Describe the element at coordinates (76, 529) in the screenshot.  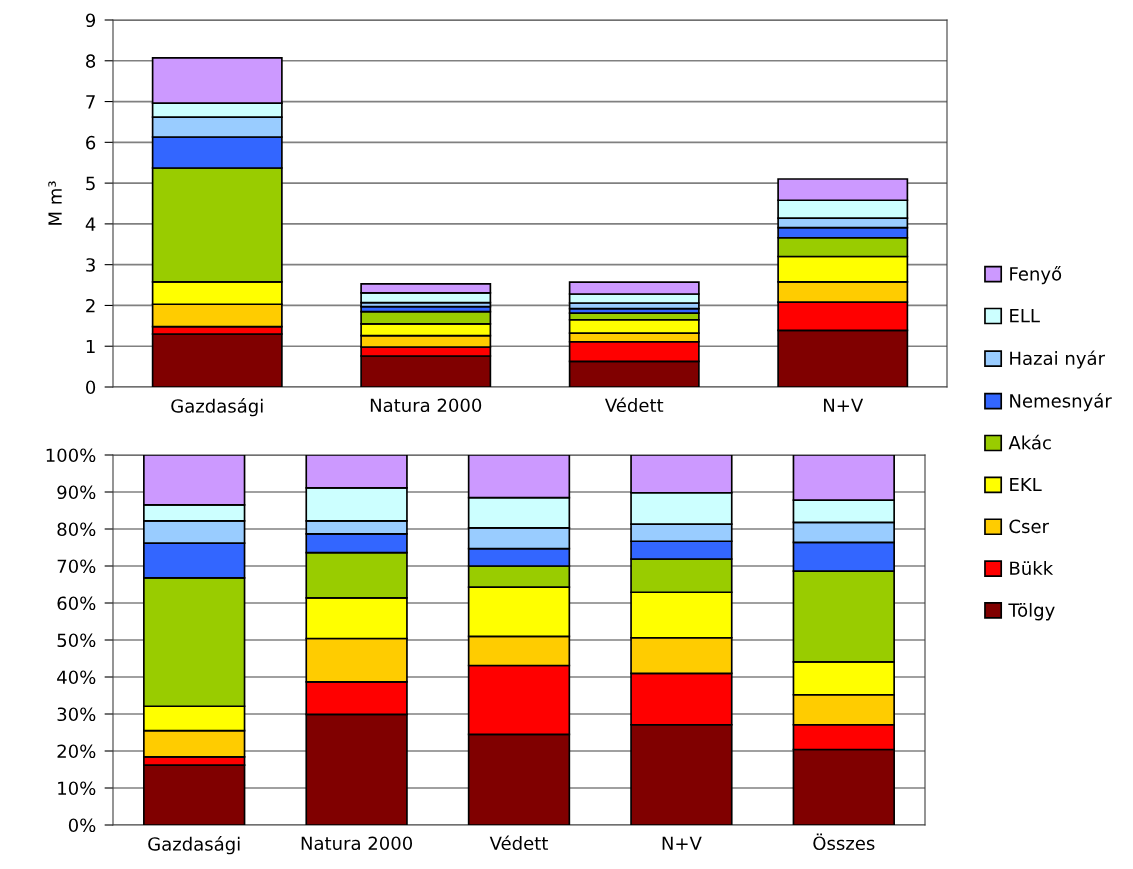
I see `y-tick-label: 80%` at that location.